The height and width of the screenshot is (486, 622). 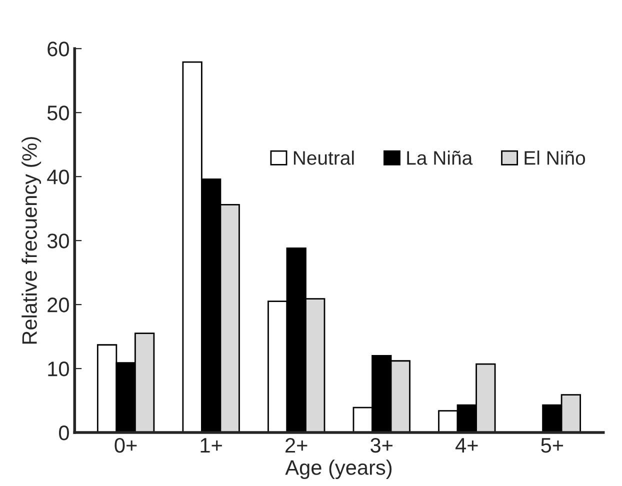 I want to click on x-axis-title: Age (years), so click(x=338, y=470).